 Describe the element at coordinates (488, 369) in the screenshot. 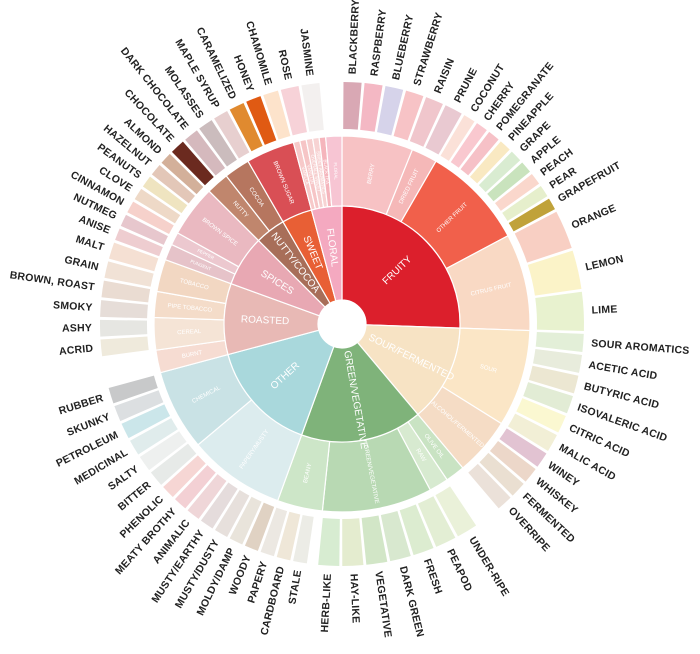

I see `middle-label-sour: SOUR` at that location.